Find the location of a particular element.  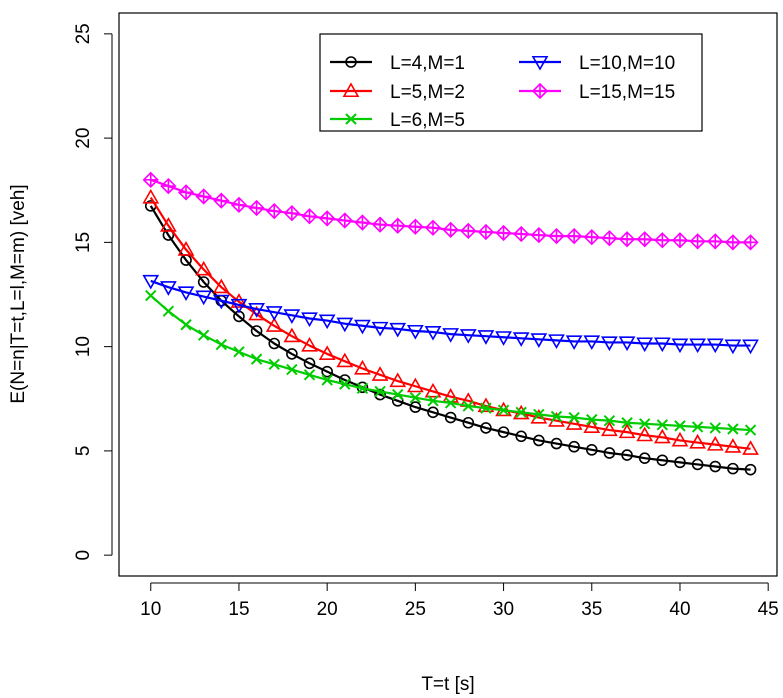

x-tick-label: 10 is located at coordinates (150, 609).